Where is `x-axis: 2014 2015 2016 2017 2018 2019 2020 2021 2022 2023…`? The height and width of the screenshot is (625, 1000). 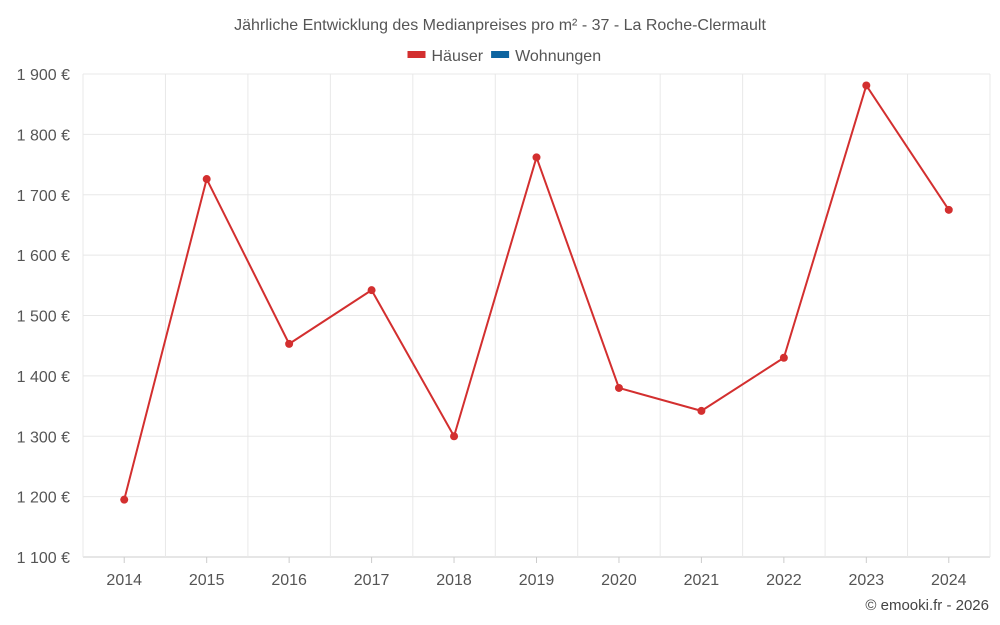 x-axis: 2014 2015 2016 2017 2018 2019 2020 2021 2022 2023… is located at coordinates (536, 573).